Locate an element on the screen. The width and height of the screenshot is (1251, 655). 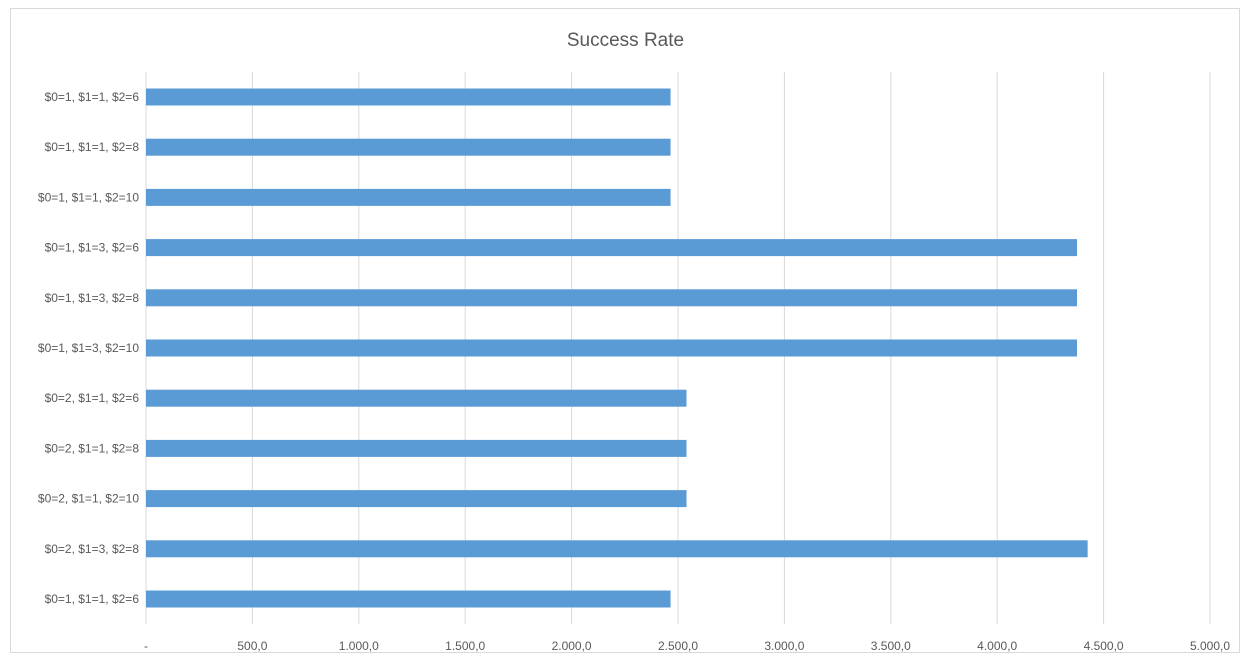
x-tick-label: 2.000,0 is located at coordinates (572, 646).